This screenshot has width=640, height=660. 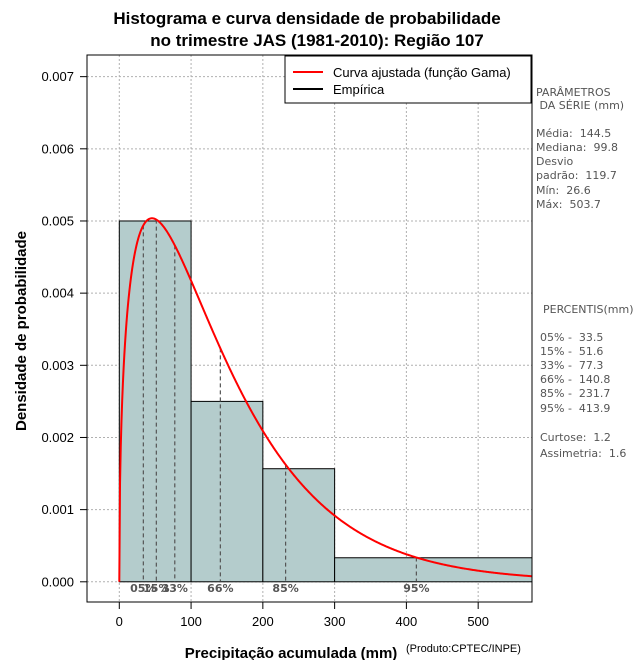 What do you see at coordinates (571, 337) in the screenshot?
I see `pct-row-05: 05% - 33.5` at bounding box center [571, 337].